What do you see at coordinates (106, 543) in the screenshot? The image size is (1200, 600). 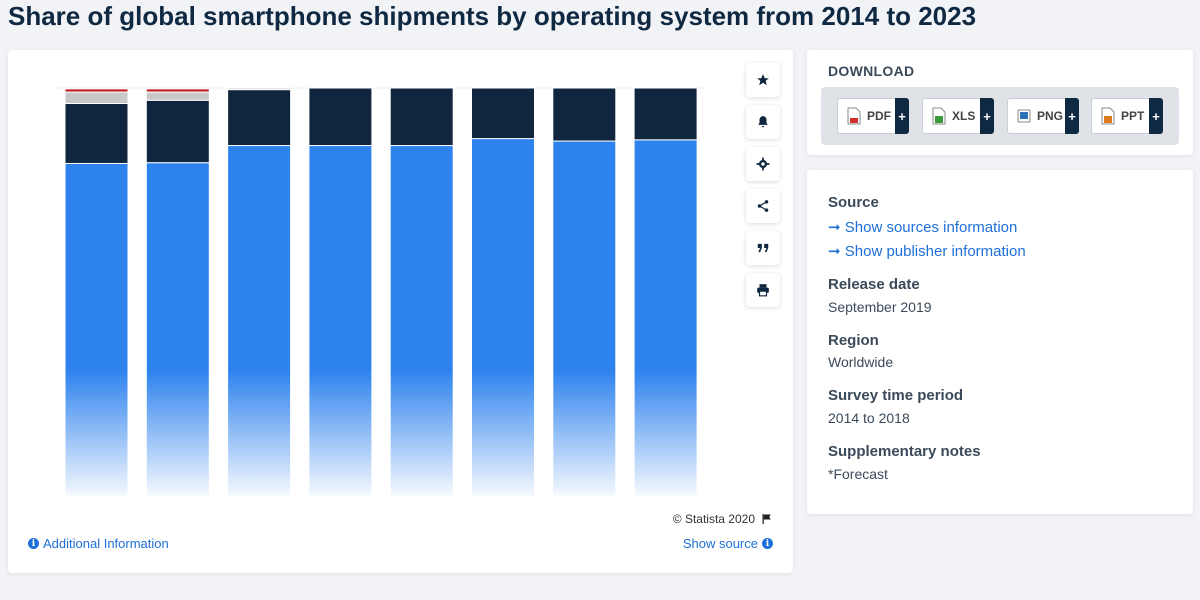 I see `additional-information-label: Additional Information` at bounding box center [106, 543].